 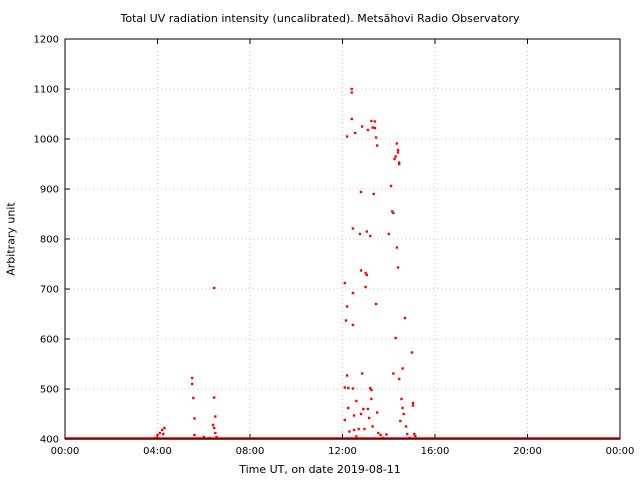 What do you see at coordinates (46, 90) in the screenshot?
I see `y-tick-label: 1100` at bounding box center [46, 90].